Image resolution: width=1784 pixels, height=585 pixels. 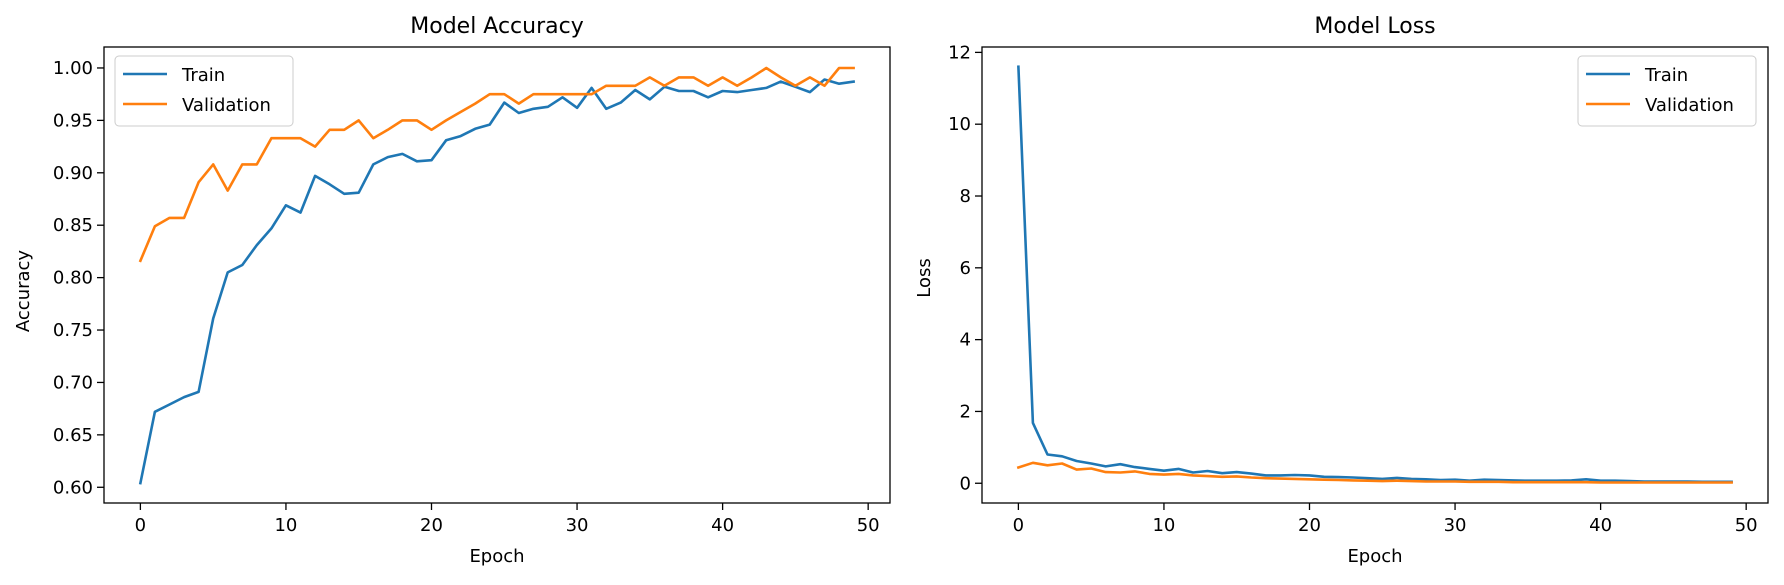 What do you see at coordinates (73, 225) in the screenshot?
I see `accuracy-ytick-label: 0.85` at bounding box center [73, 225].